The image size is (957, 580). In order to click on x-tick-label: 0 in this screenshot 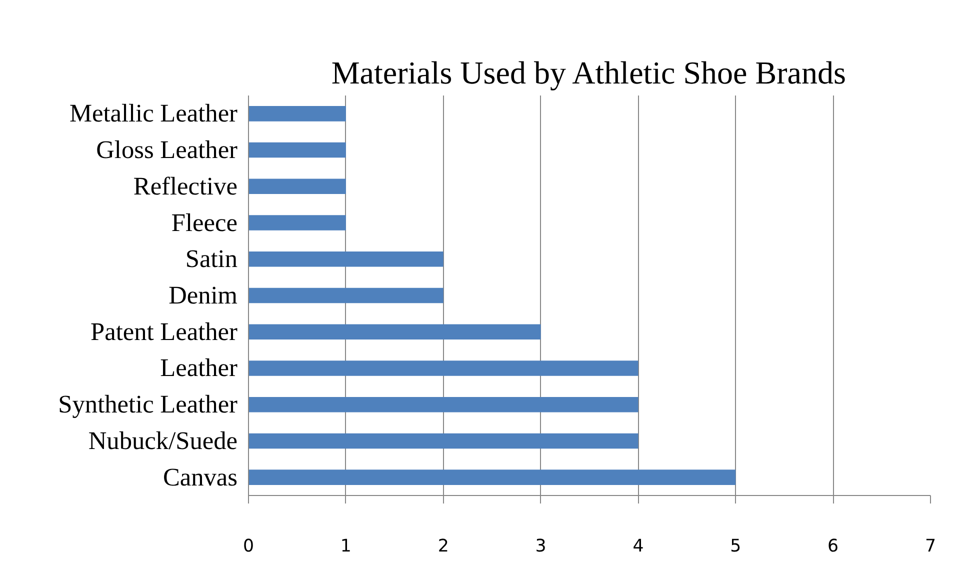, I will do `click(248, 546)`.